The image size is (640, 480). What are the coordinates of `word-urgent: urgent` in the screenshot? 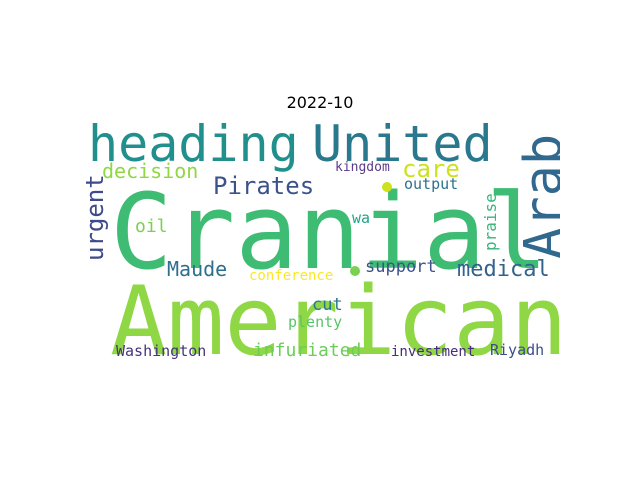 It's located at (95, 217).